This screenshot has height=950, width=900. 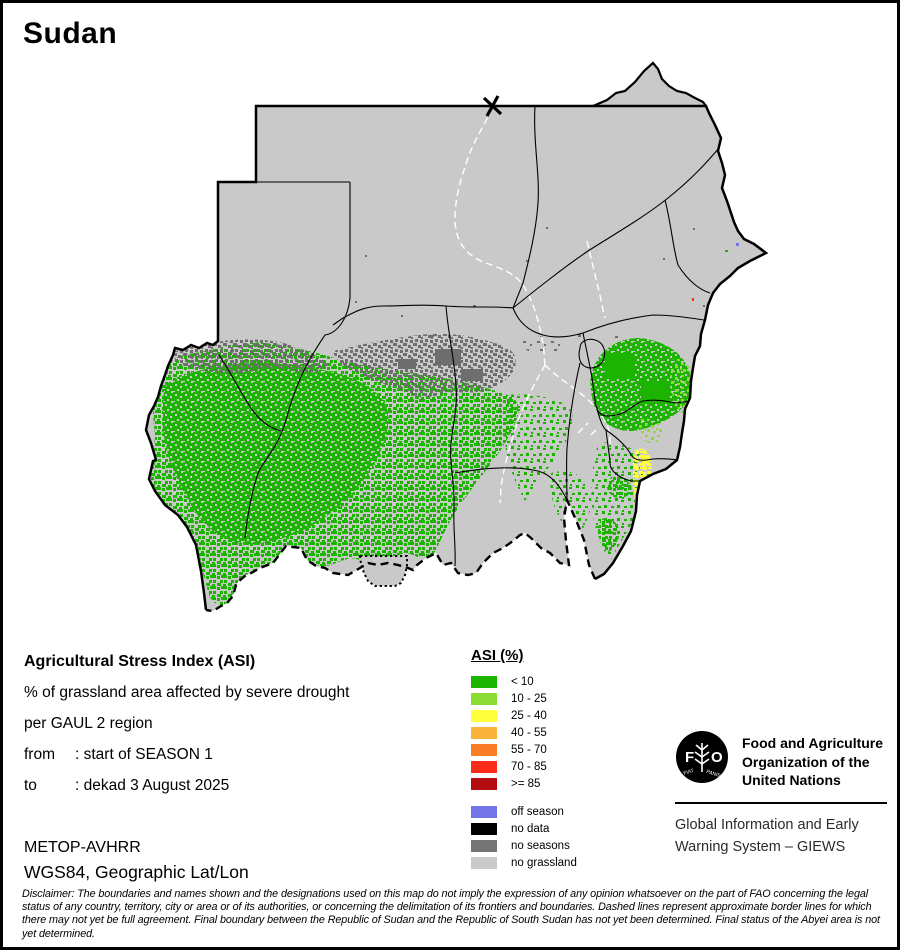 What do you see at coordinates (88, 723) in the screenshot?
I see `asi-description-line2: per GAUL 2 region` at bounding box center [88, 723].